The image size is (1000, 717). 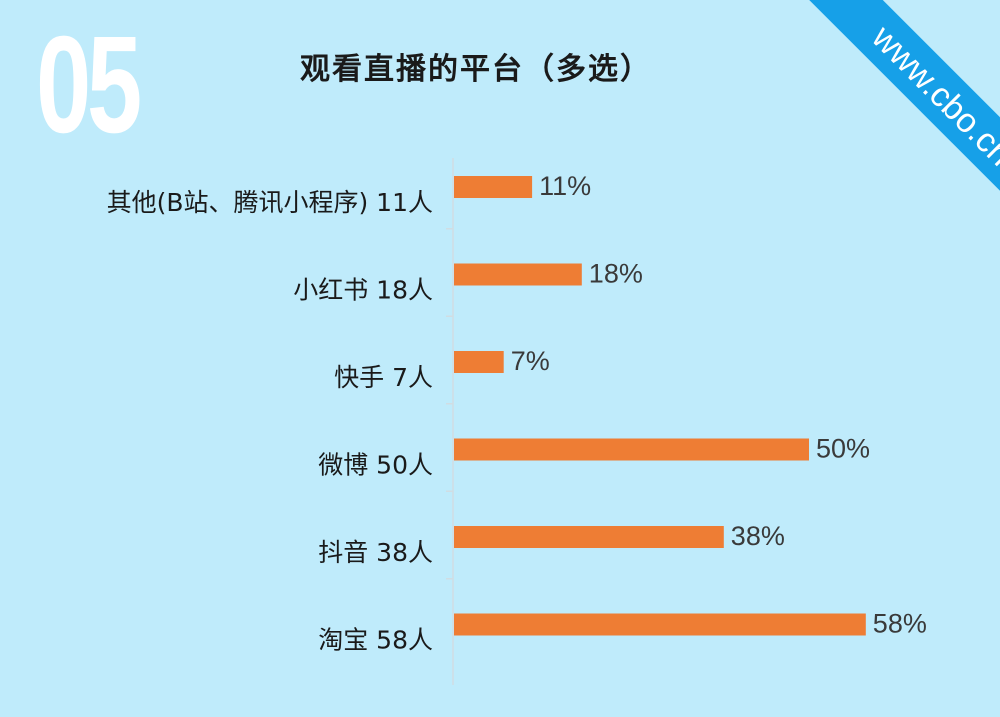 I want to click on data-label: 7%, so click(x=530, y=361).